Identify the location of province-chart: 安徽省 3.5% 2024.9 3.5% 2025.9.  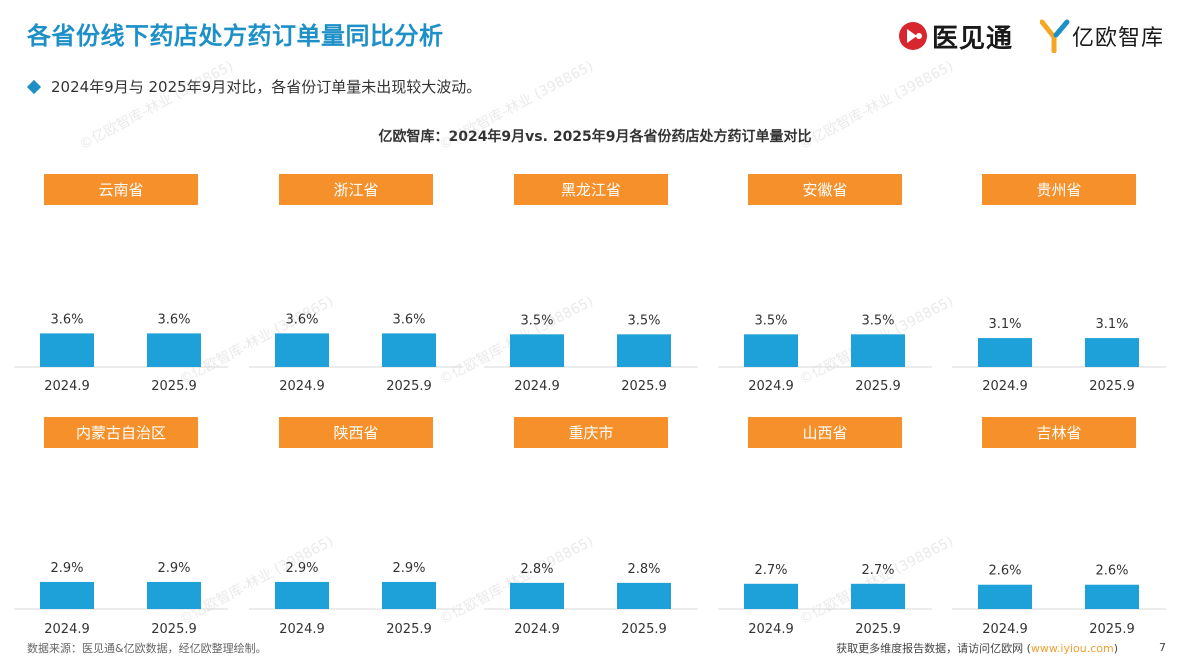
(825, 284).